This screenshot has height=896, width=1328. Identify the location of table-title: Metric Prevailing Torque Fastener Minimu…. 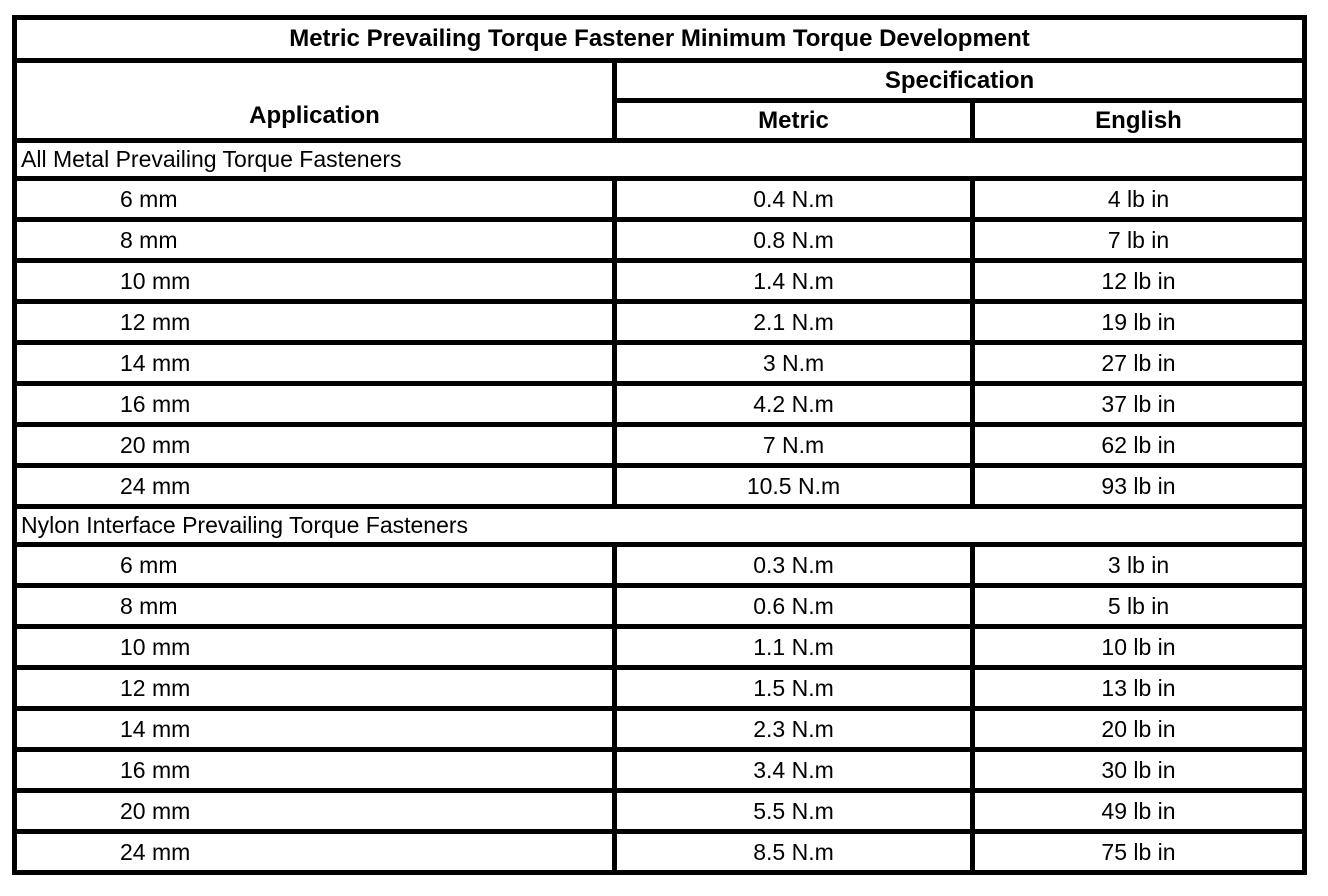
(659, 39).